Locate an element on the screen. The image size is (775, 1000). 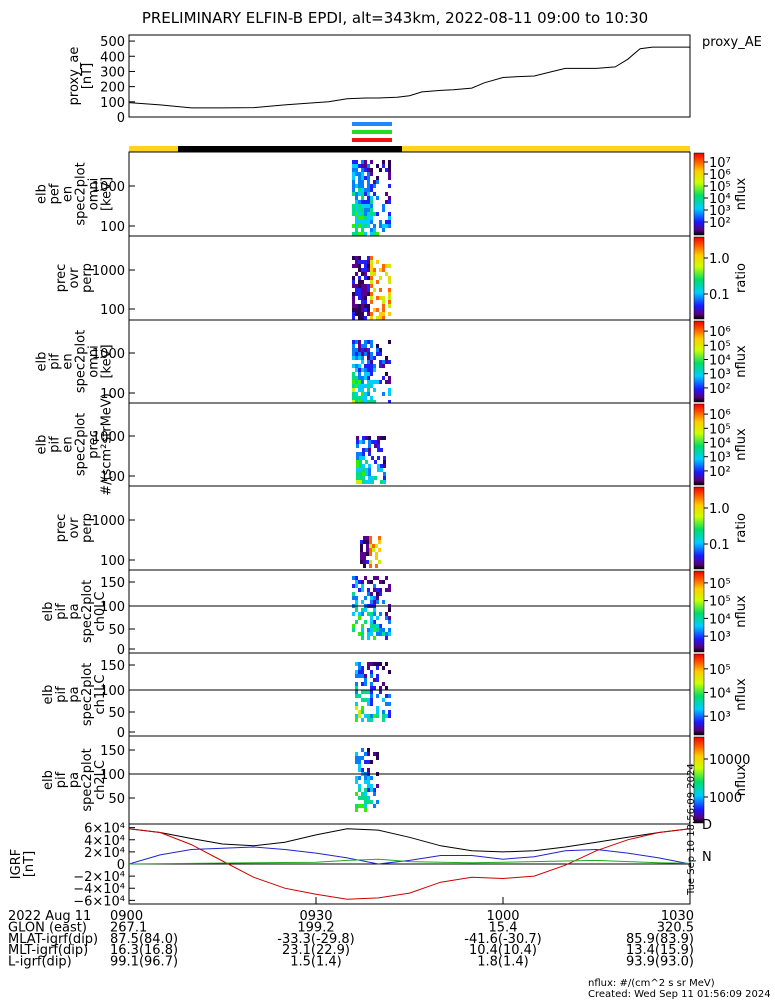
label-line: spec2plot is located at coordinates (87, 779).